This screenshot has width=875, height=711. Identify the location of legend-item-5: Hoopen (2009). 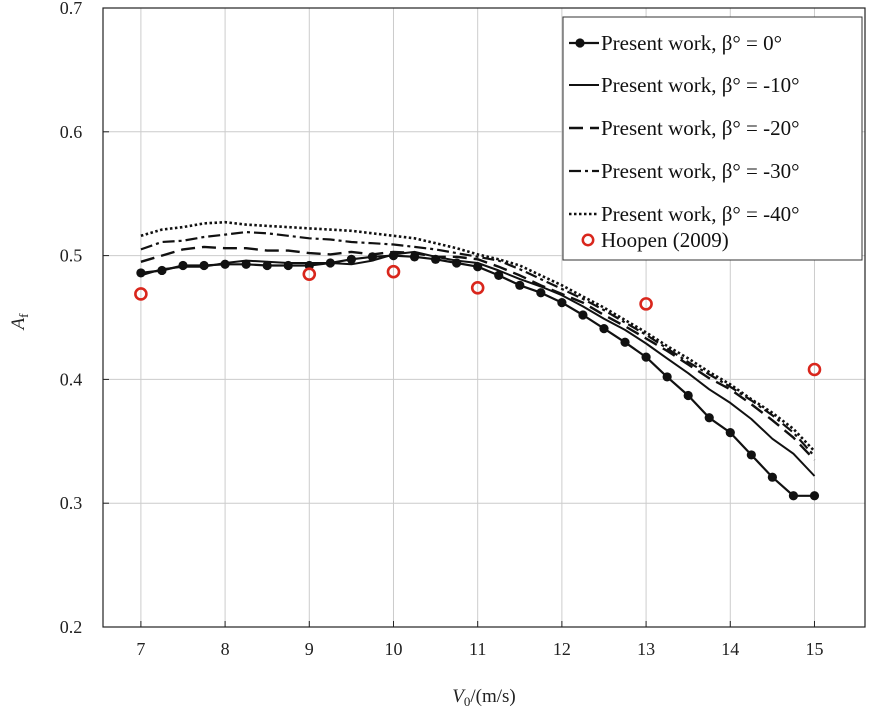
(655, 240).